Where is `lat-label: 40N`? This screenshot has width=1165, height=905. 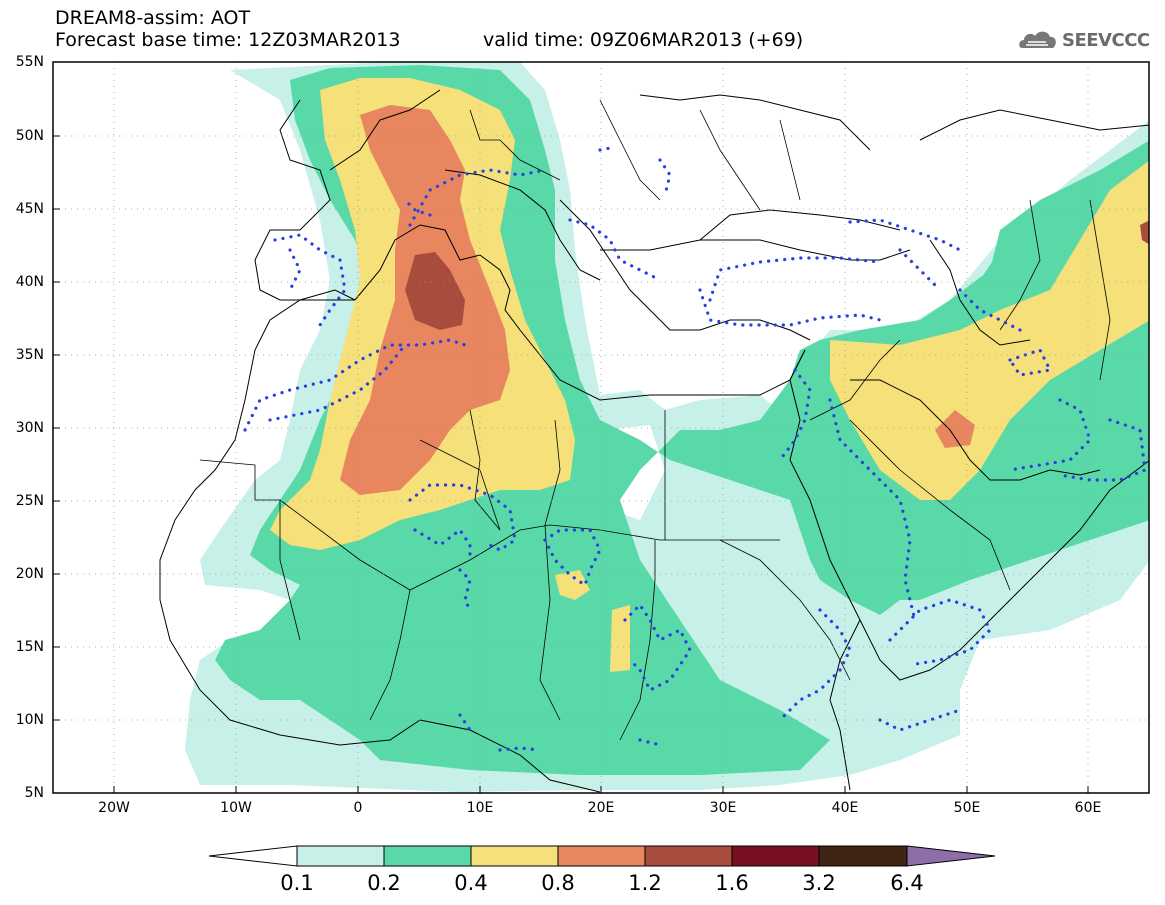
lat-label: 40N is located at coordinates (29, 282).